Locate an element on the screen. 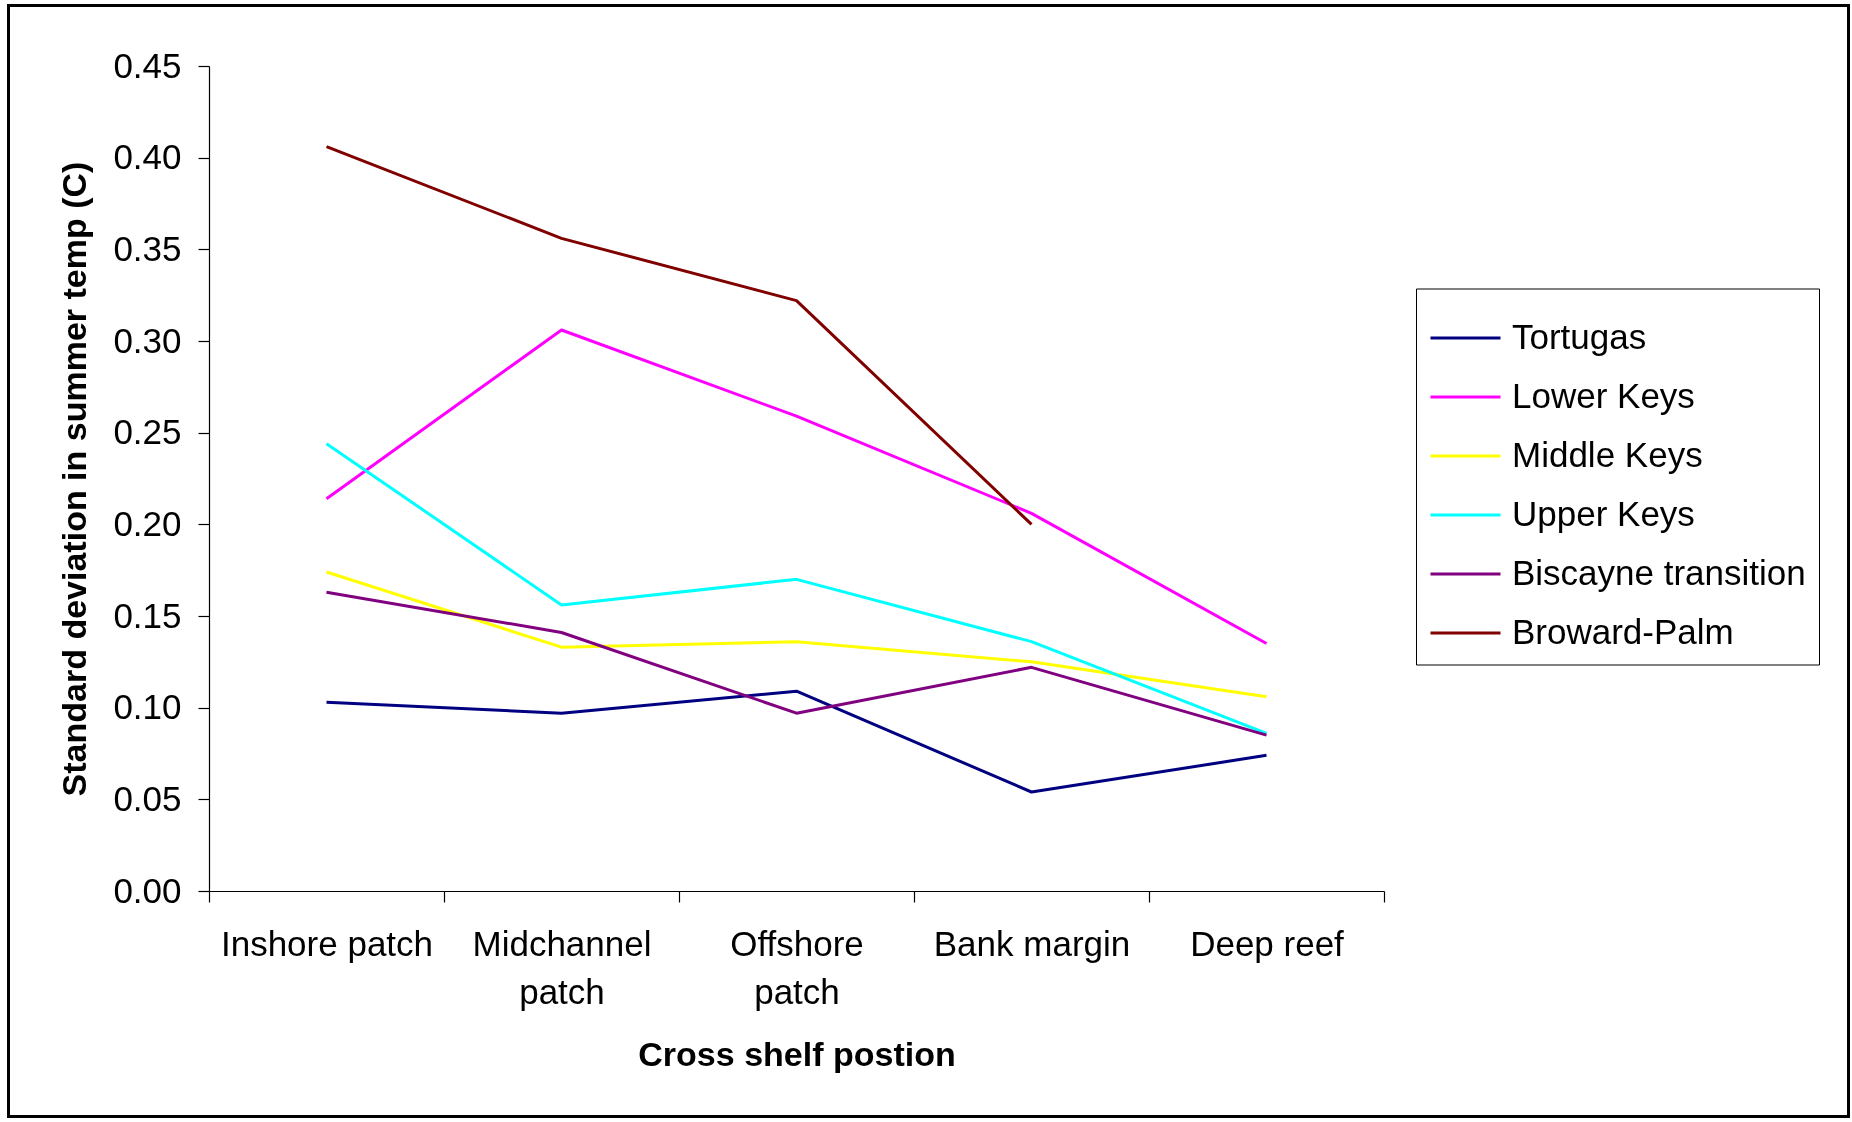  x-tick-label: Deep reef is located at coordinates (1267, 943).